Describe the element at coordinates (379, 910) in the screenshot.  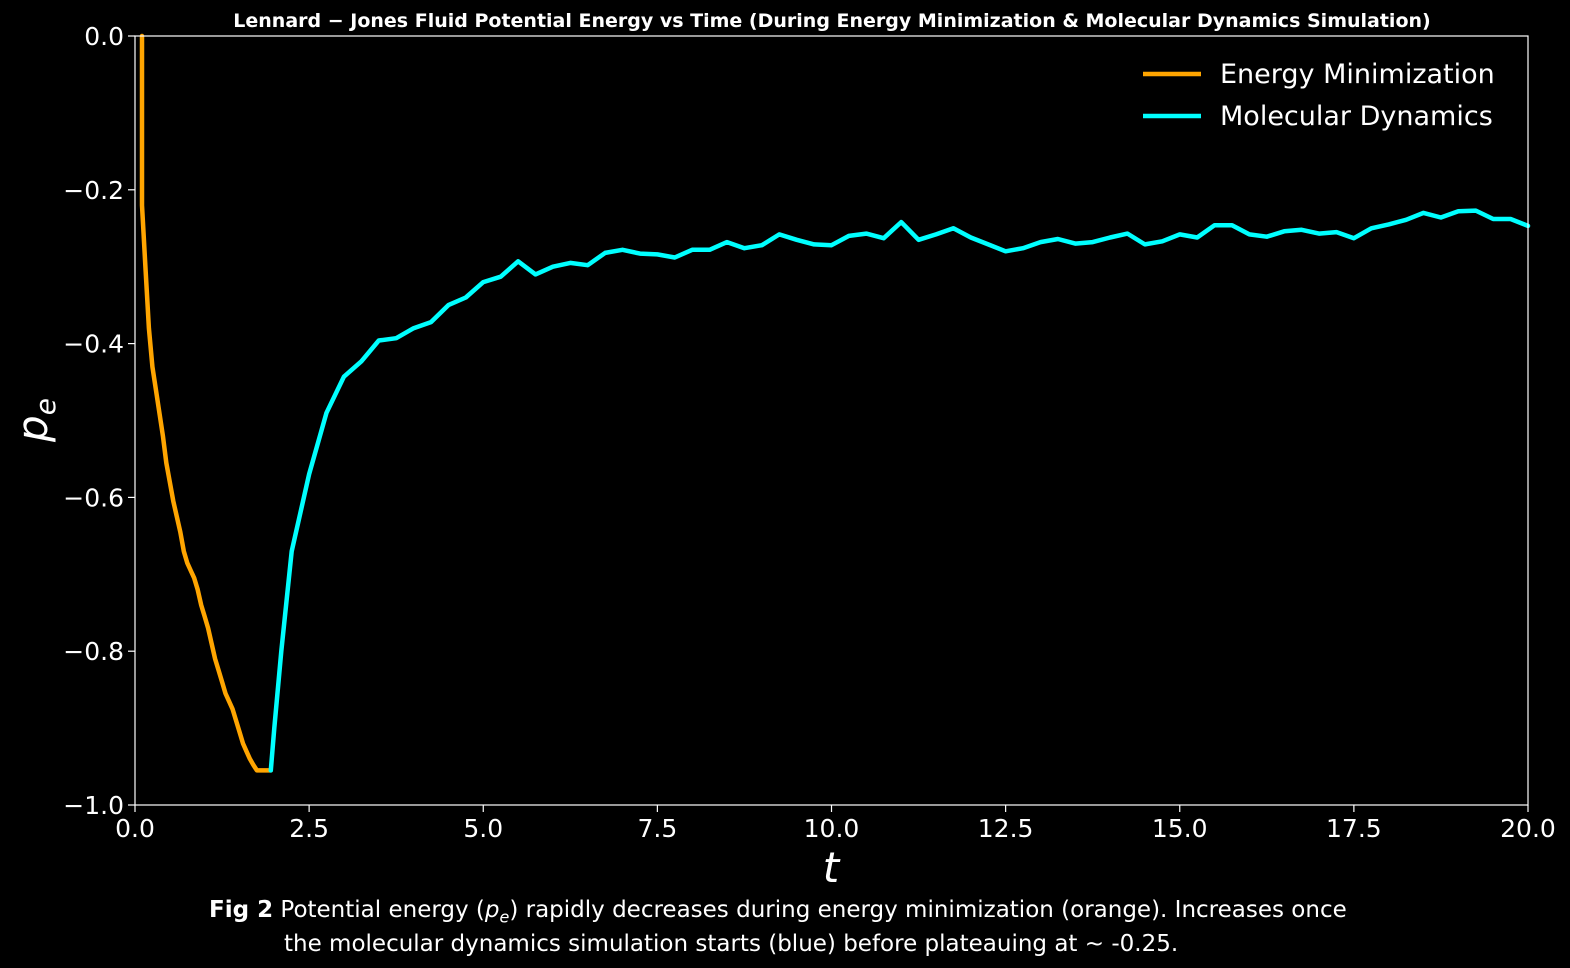
I see `caption-text-a: Potential energy (` at that location.